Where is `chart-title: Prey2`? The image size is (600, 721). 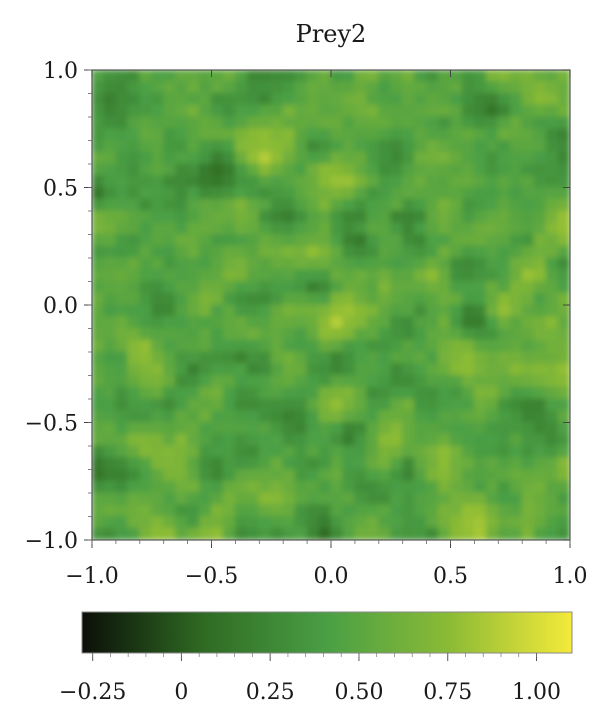 chart-title: Prey2 is located at coordinates (331, 34).